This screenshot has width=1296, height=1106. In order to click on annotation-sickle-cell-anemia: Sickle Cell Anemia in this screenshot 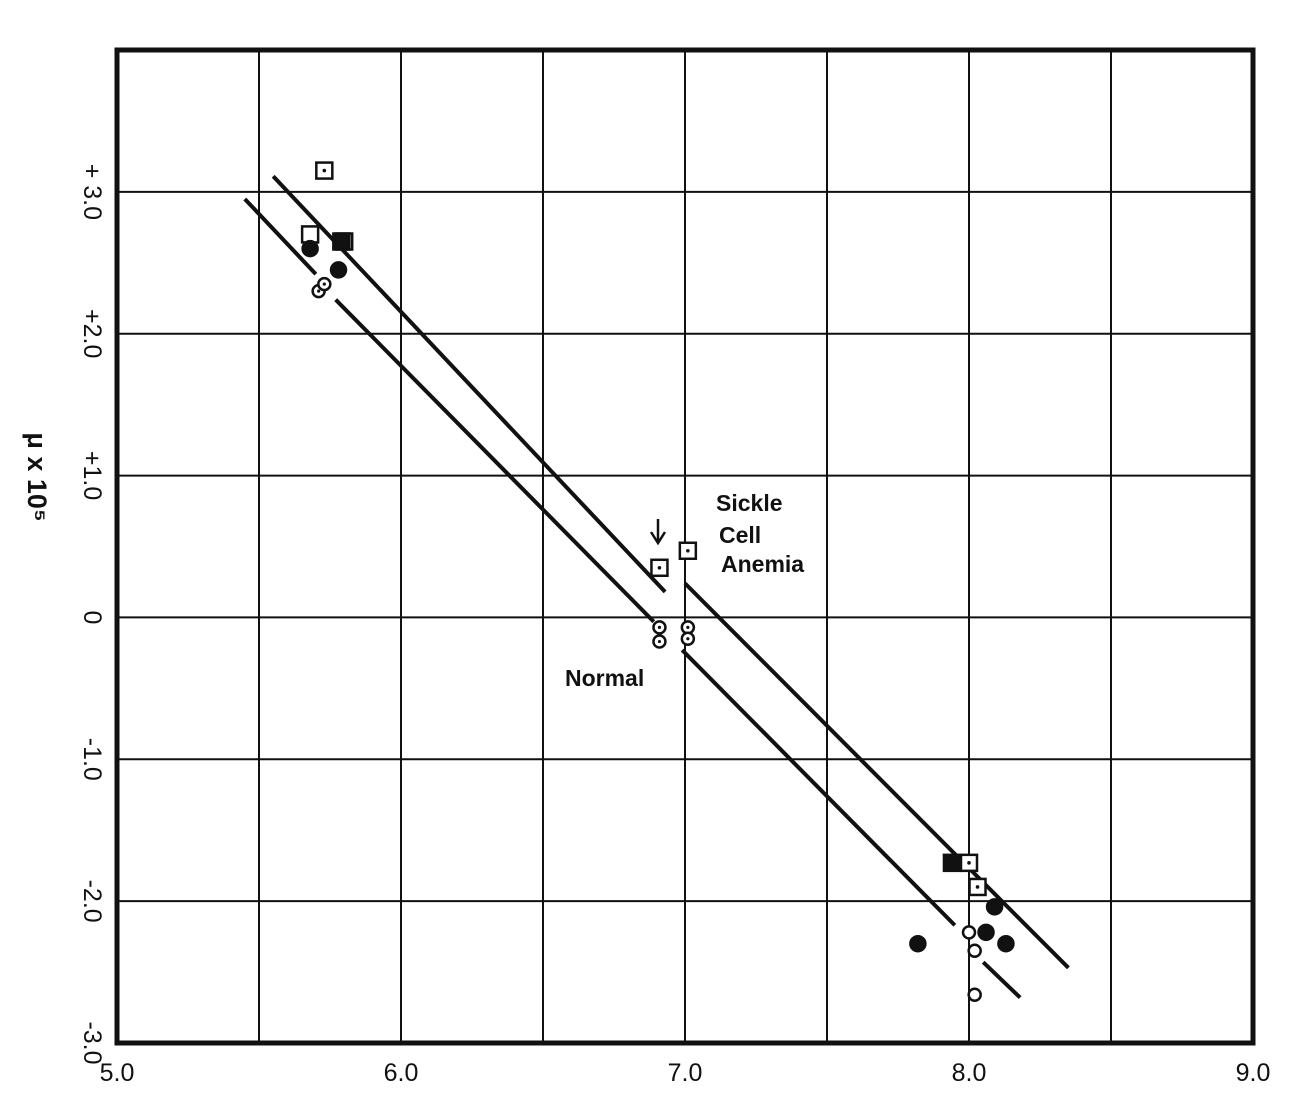, I will do `click(760, 533)`.